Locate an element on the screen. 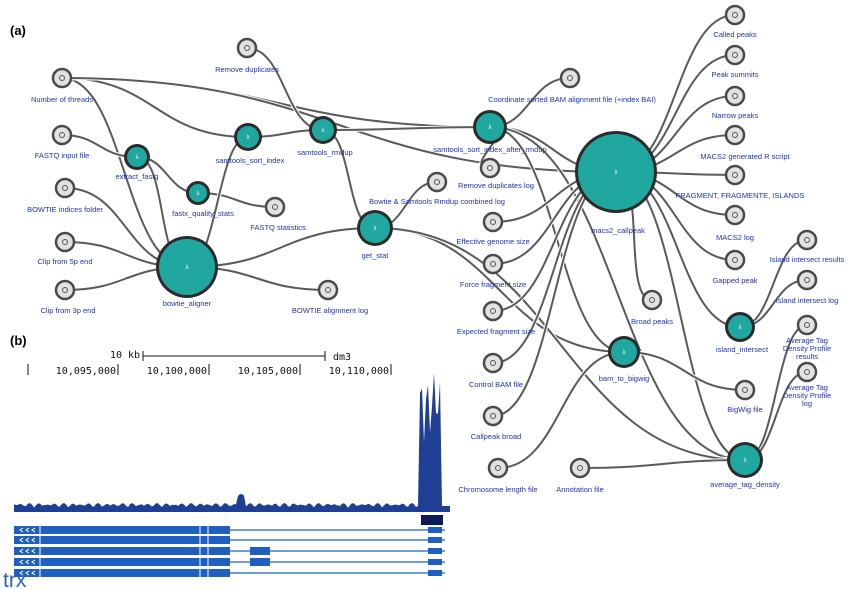  node-label: bowtie_aligner is located at coordinates (187, 303).